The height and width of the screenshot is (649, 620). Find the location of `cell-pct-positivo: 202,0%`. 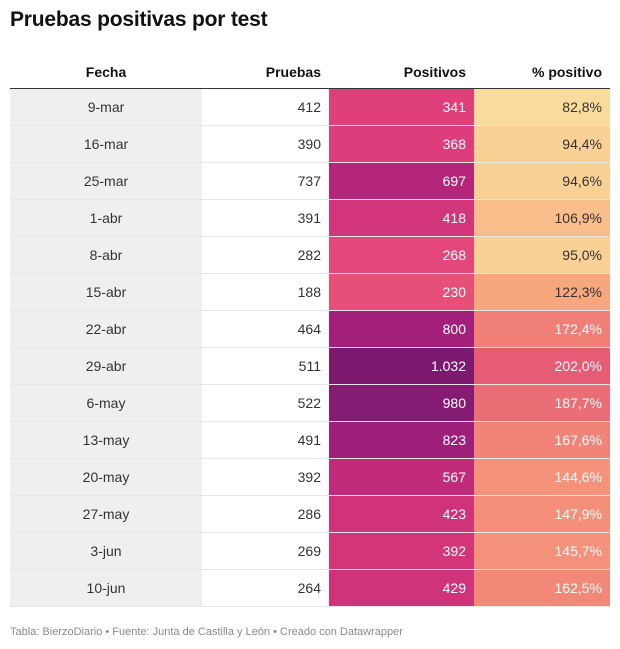

cell-pct-positivo: 202,0% is located at coordinates (542, 366).